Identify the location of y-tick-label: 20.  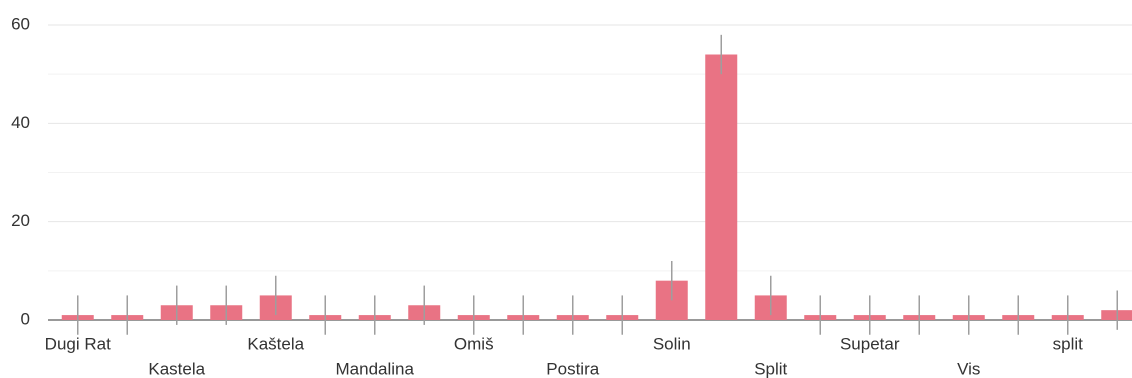
(20, 220).